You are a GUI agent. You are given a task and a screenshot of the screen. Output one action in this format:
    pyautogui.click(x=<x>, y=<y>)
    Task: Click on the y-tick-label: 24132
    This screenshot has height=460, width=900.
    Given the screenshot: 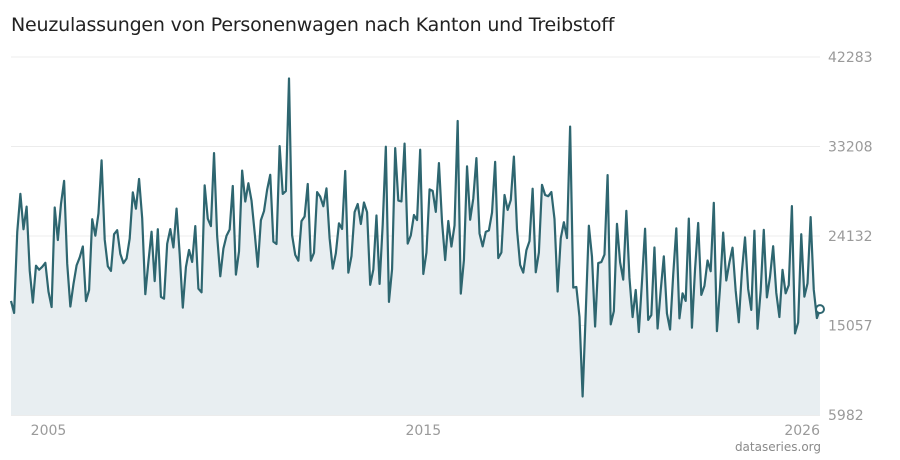 What is the action you would take?
    pyautogui.click(x=850, y=237)
    